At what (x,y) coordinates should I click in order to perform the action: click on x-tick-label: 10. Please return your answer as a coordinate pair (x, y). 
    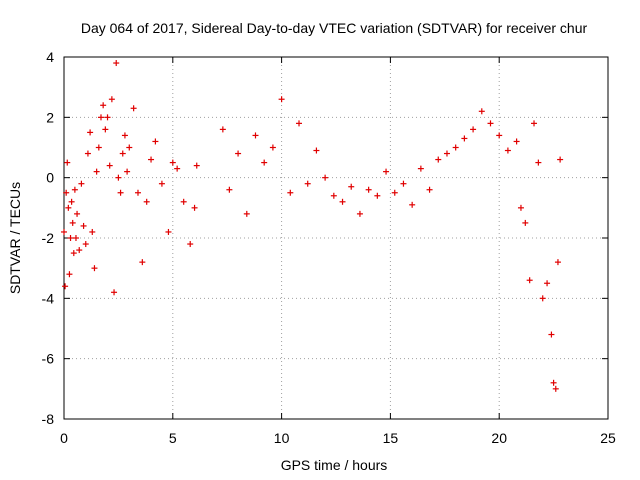
    Looking at the image, I should click on (282, 438).